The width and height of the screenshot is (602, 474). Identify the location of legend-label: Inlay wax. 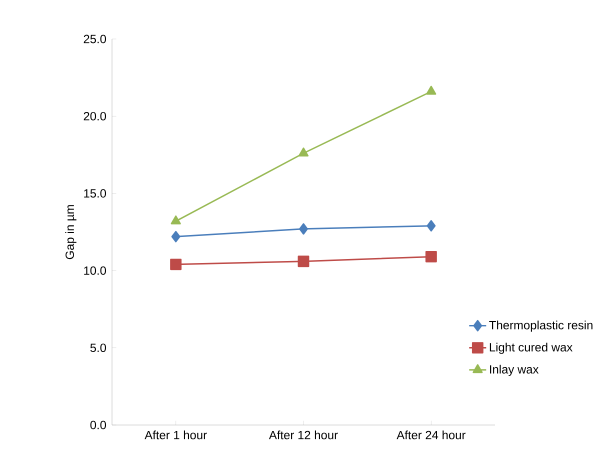
(514, 370).